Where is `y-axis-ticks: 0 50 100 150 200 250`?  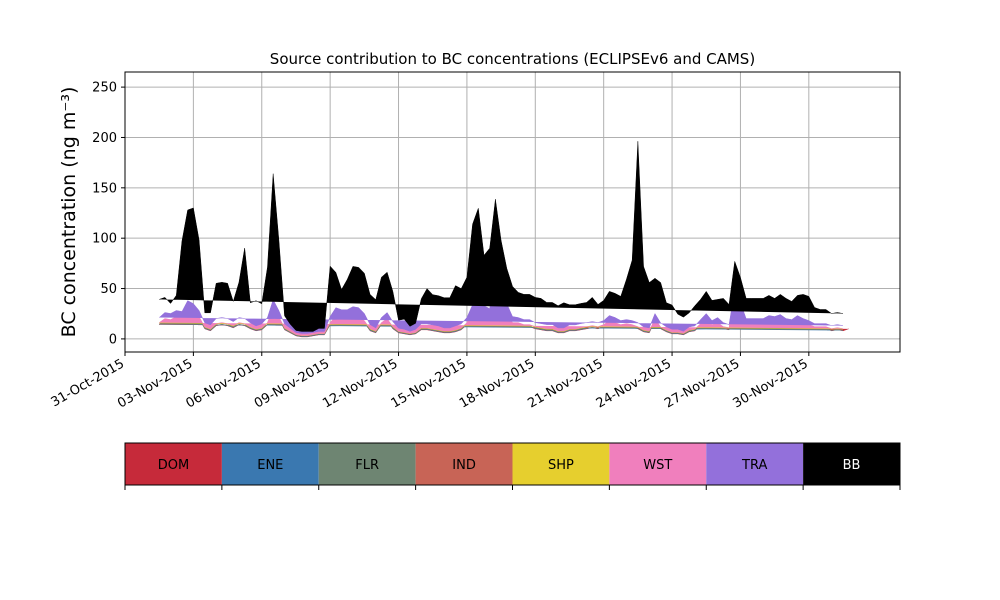 y-axis-ticks: 0 50 100 150 200 250 is located at coordinates (108, 214).